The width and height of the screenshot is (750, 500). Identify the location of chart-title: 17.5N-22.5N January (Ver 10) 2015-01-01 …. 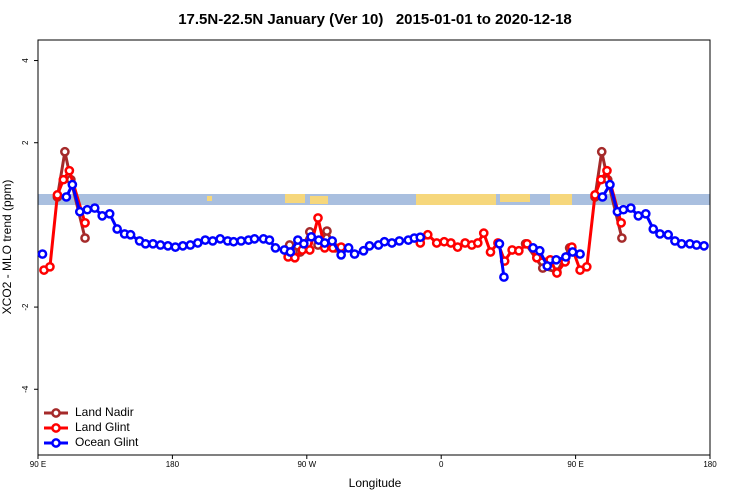
(375, 19).